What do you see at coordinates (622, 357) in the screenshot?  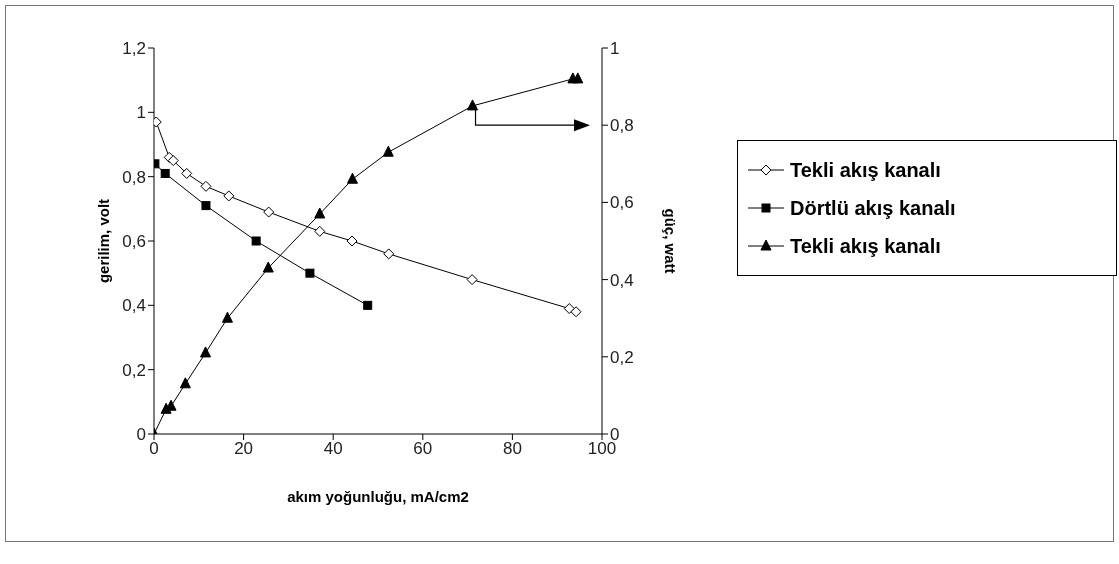 I see `y2-tick-label: 0,2` at bounding box center [622, 357].